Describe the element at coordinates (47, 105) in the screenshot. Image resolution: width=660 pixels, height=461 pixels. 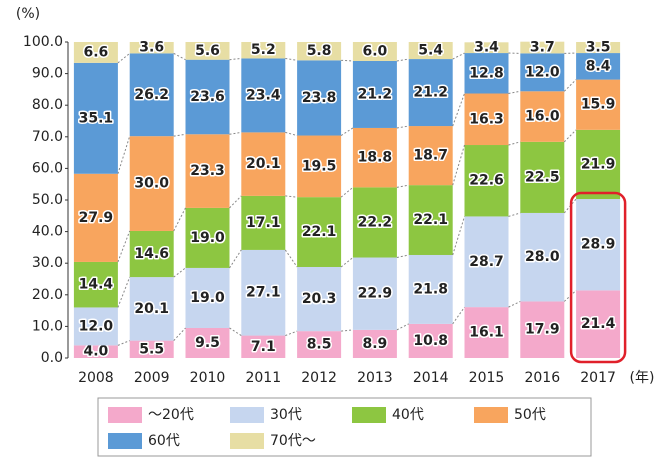
I see `y-tick-label: 80.0` at that location.